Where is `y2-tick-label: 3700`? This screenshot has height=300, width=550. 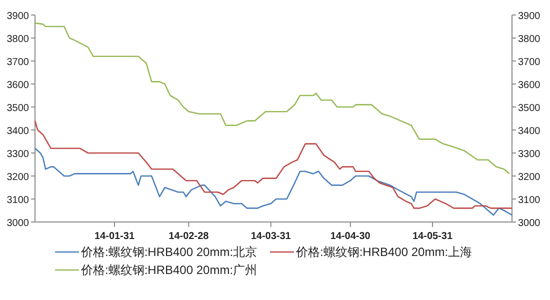
y2-tick-label: 3700 is located at coordinates (529, 62).